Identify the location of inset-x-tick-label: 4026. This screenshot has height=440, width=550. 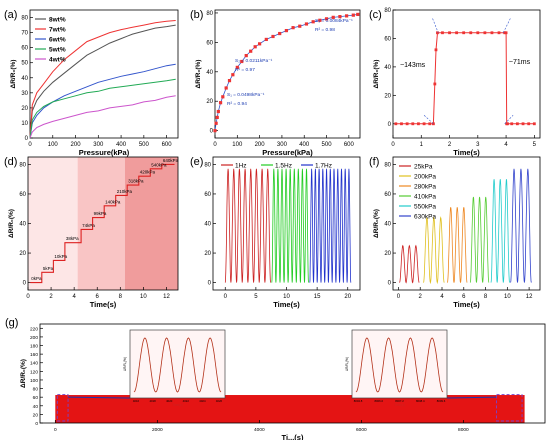
(219, 401).